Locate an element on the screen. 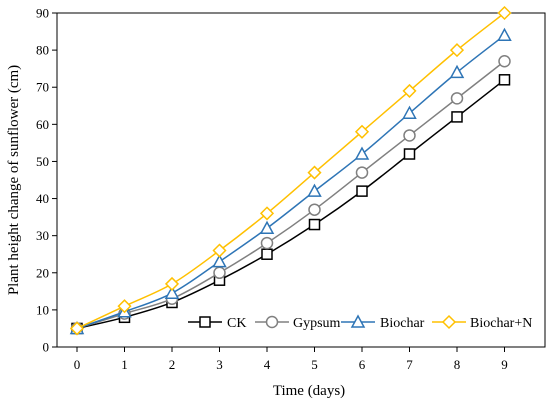 This screenshot has width=550, height=403. x-tick-label: 9 is located at coordinates (504, 364).